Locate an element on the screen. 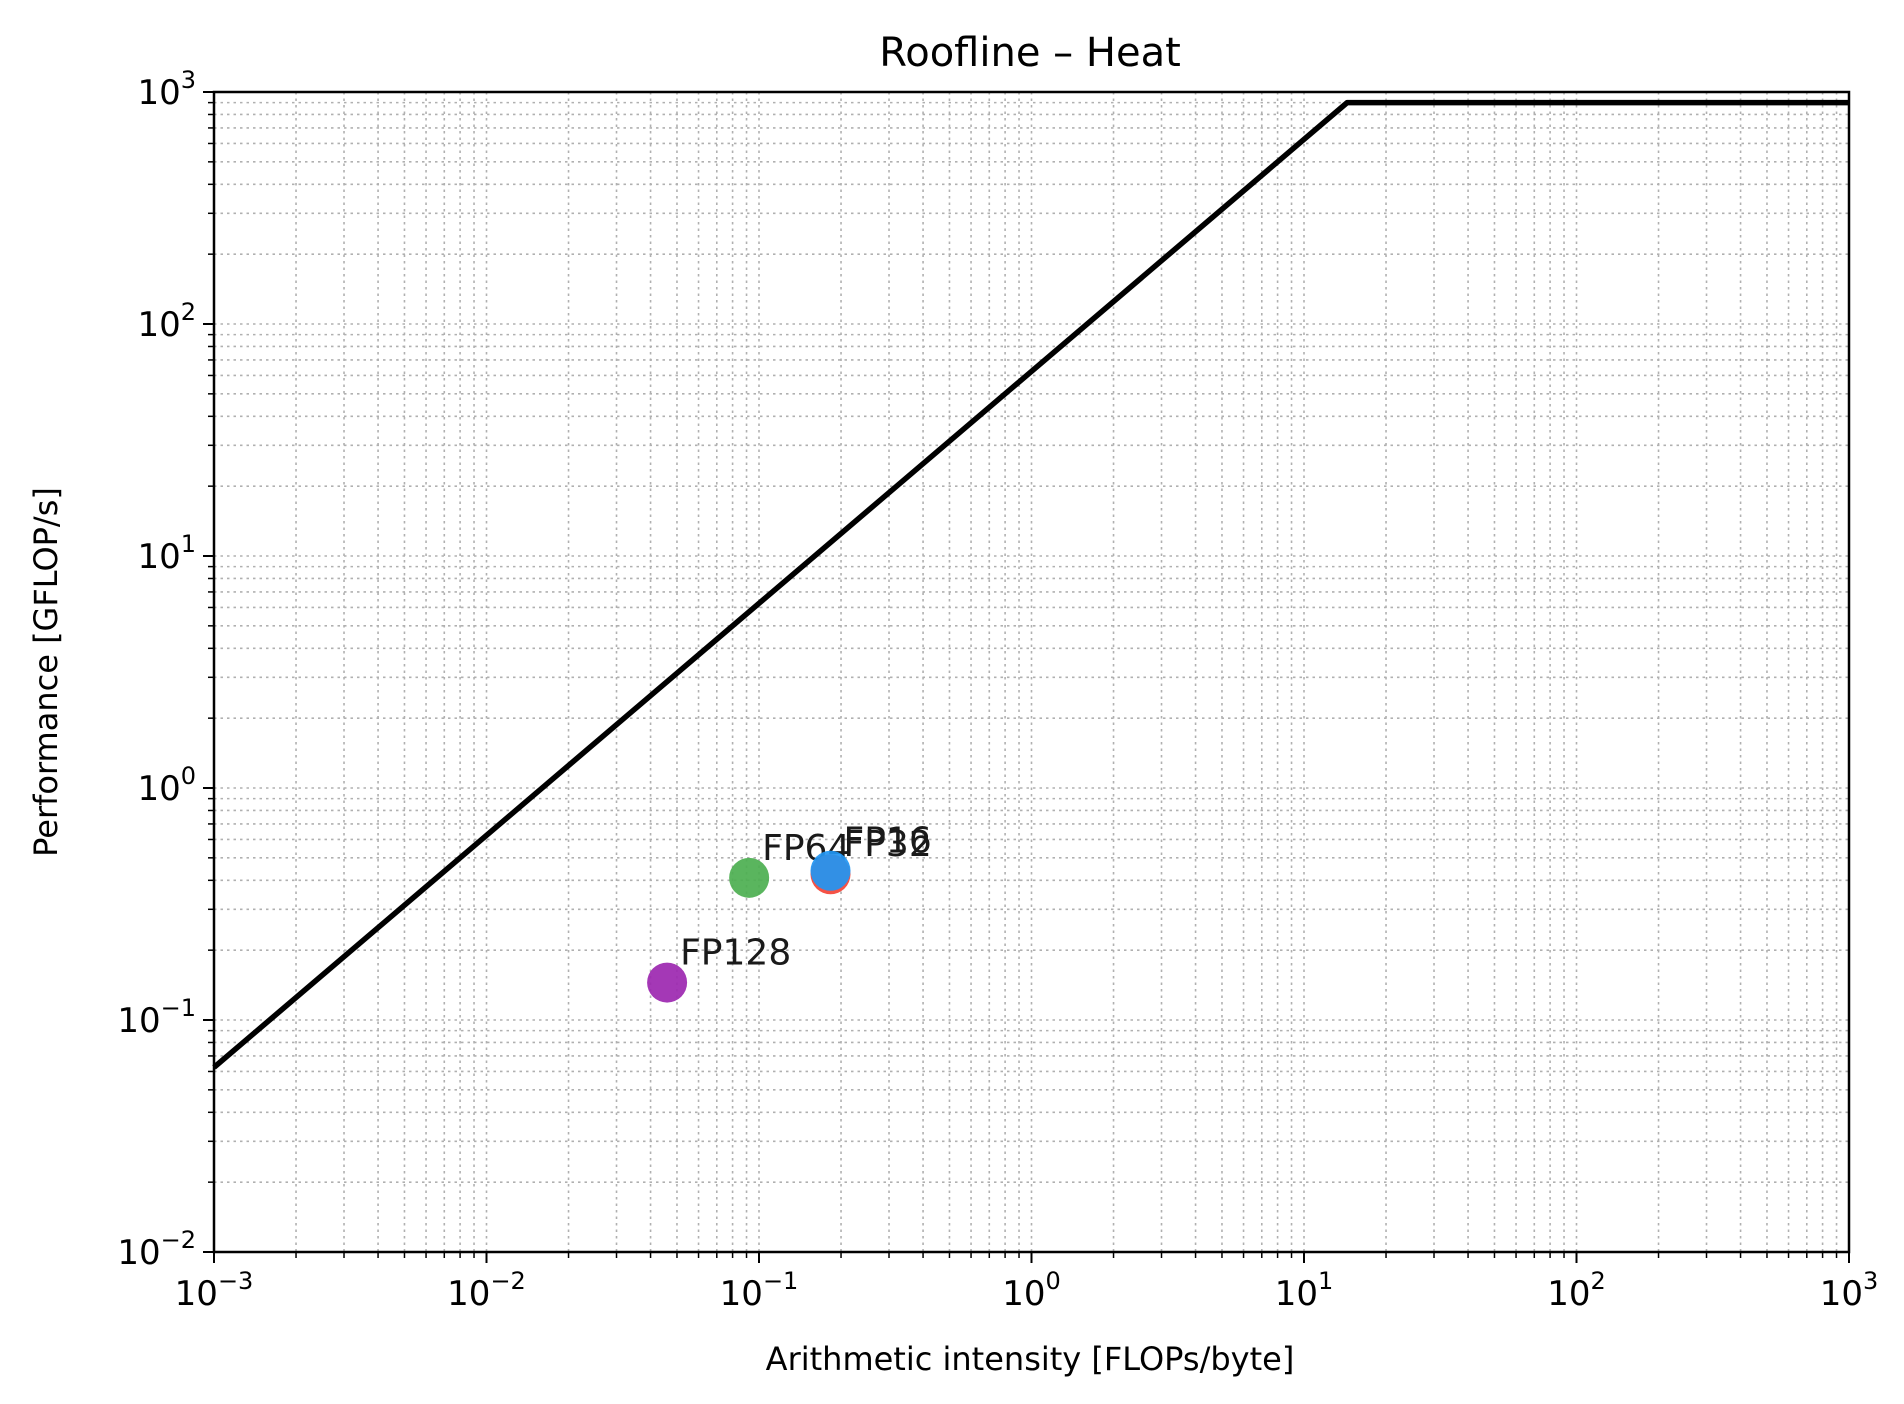  x-tick-label: 10⁻² is located at coordinates (486, 1290).